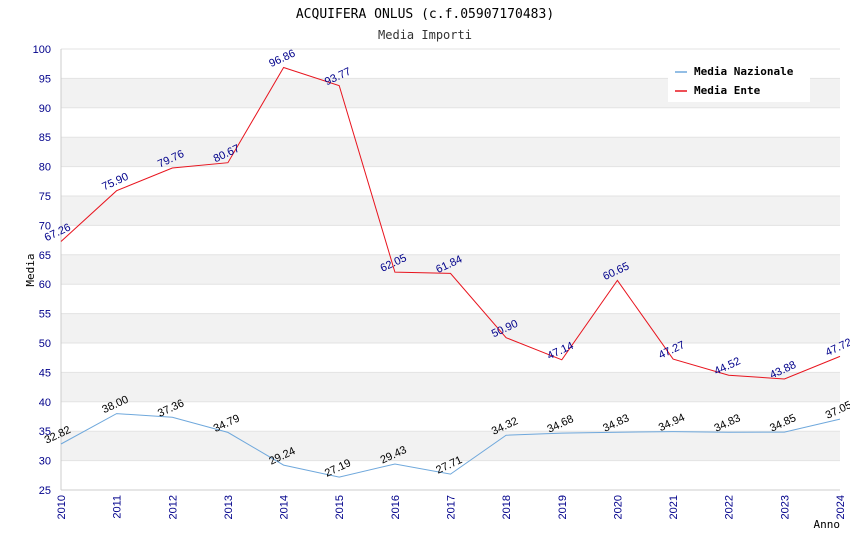  Describe the element at coordinates (45, 197) in the screenshot. I see `y-tick-label: 75` at that location.